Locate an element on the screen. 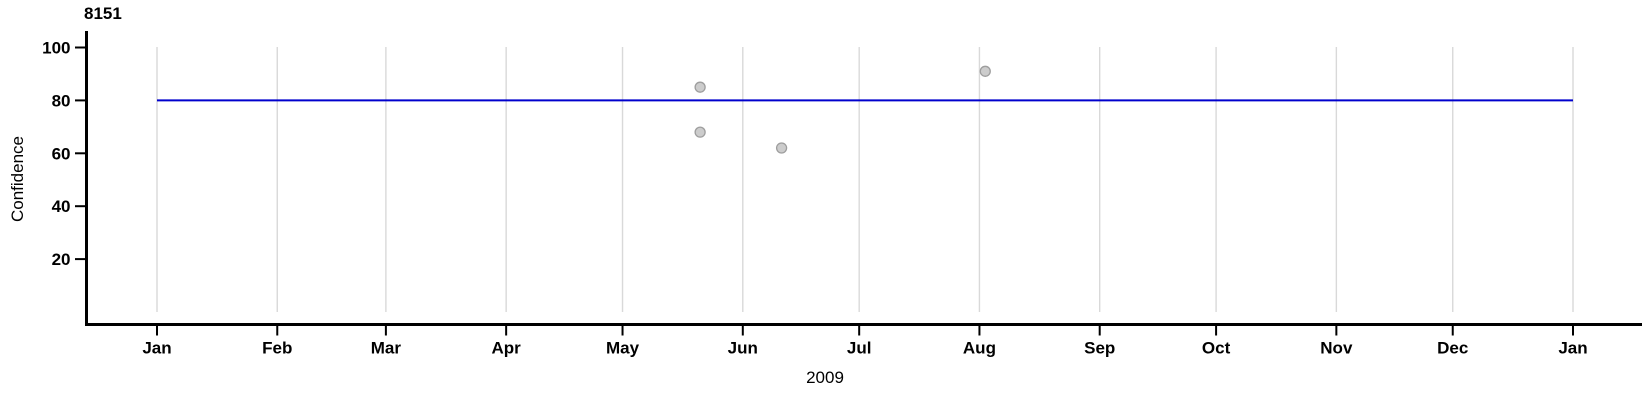  x-tick-label: Jul is located at coordinates (859, 348).